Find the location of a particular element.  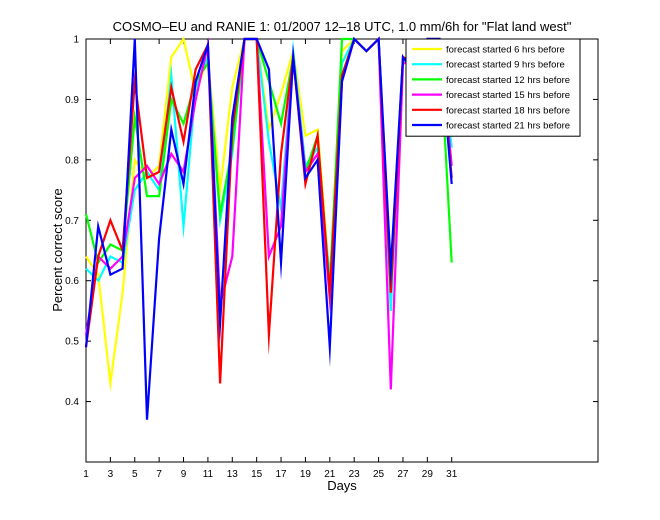

y-tick-label: 0.9 is located at coordinates (72, 100).